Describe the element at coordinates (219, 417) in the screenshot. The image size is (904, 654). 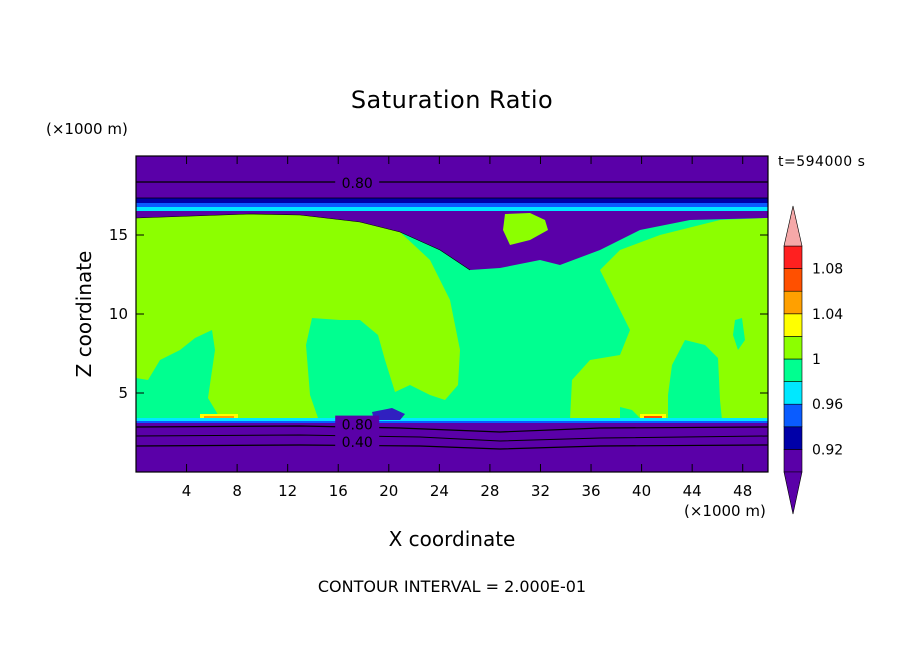
I see `warm-spot-left-core` at that location.